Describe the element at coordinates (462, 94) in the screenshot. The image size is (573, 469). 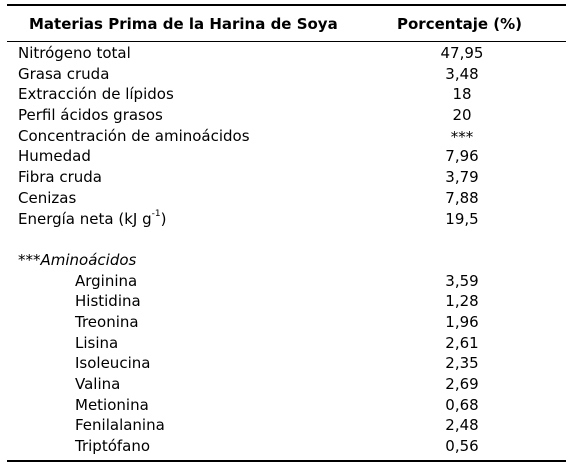
I see `row-value: 18` at that location.